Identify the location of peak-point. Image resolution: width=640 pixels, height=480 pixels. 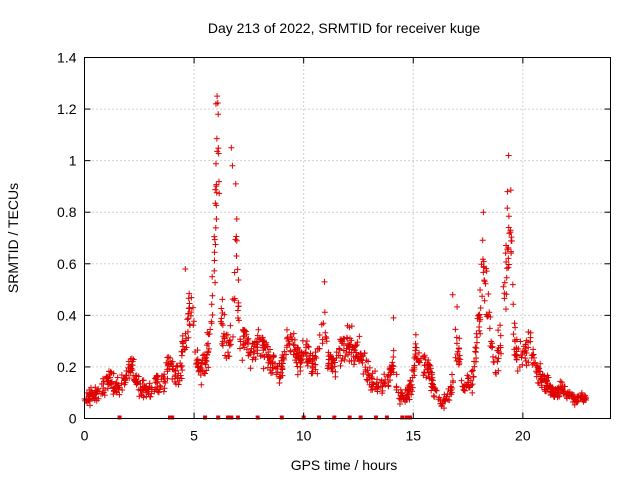
(218, 114).